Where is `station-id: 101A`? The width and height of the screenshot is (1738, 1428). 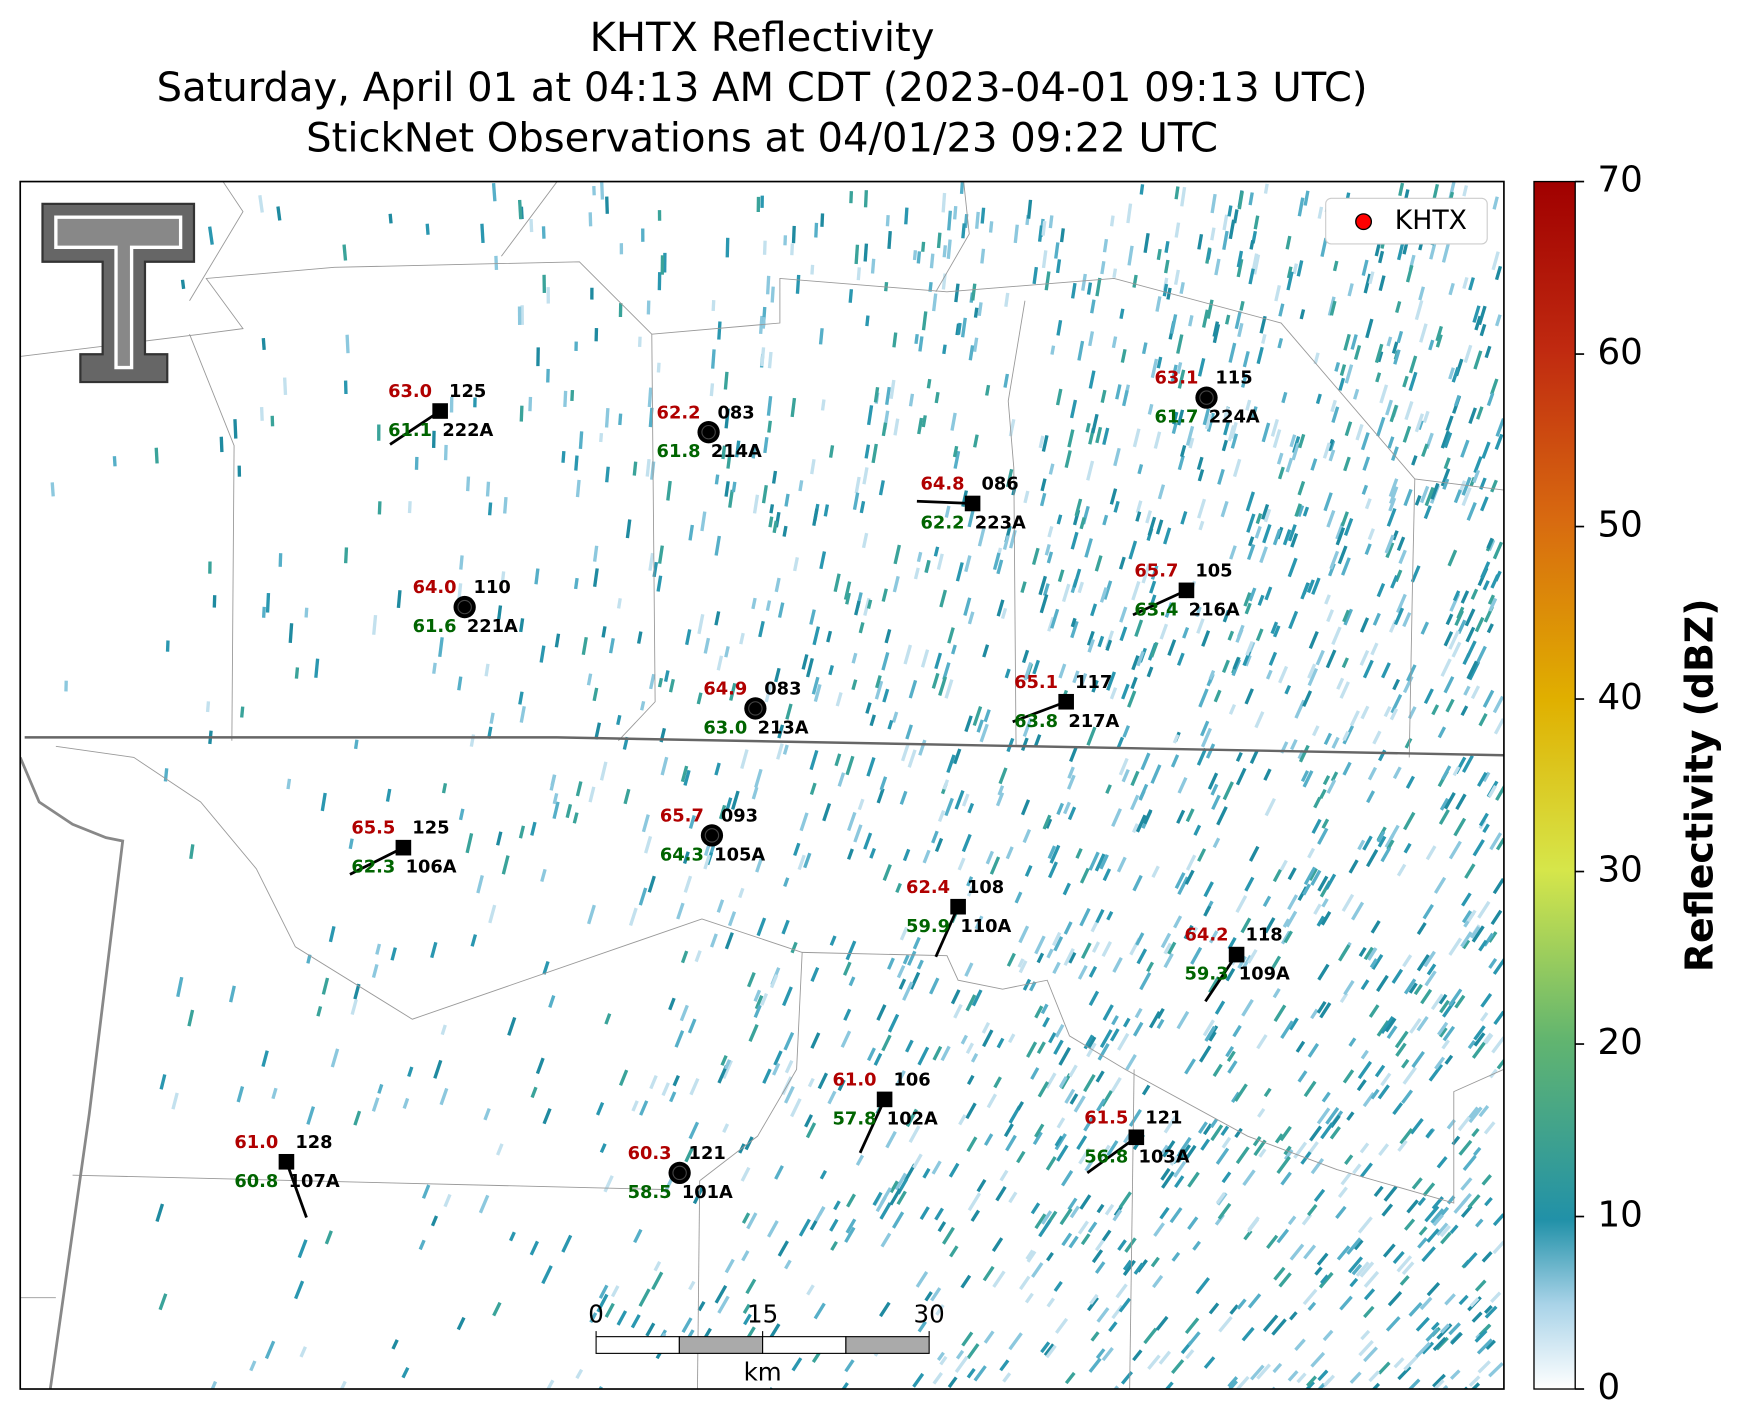
station-id: 101A is located at coordinates (707, 1192).